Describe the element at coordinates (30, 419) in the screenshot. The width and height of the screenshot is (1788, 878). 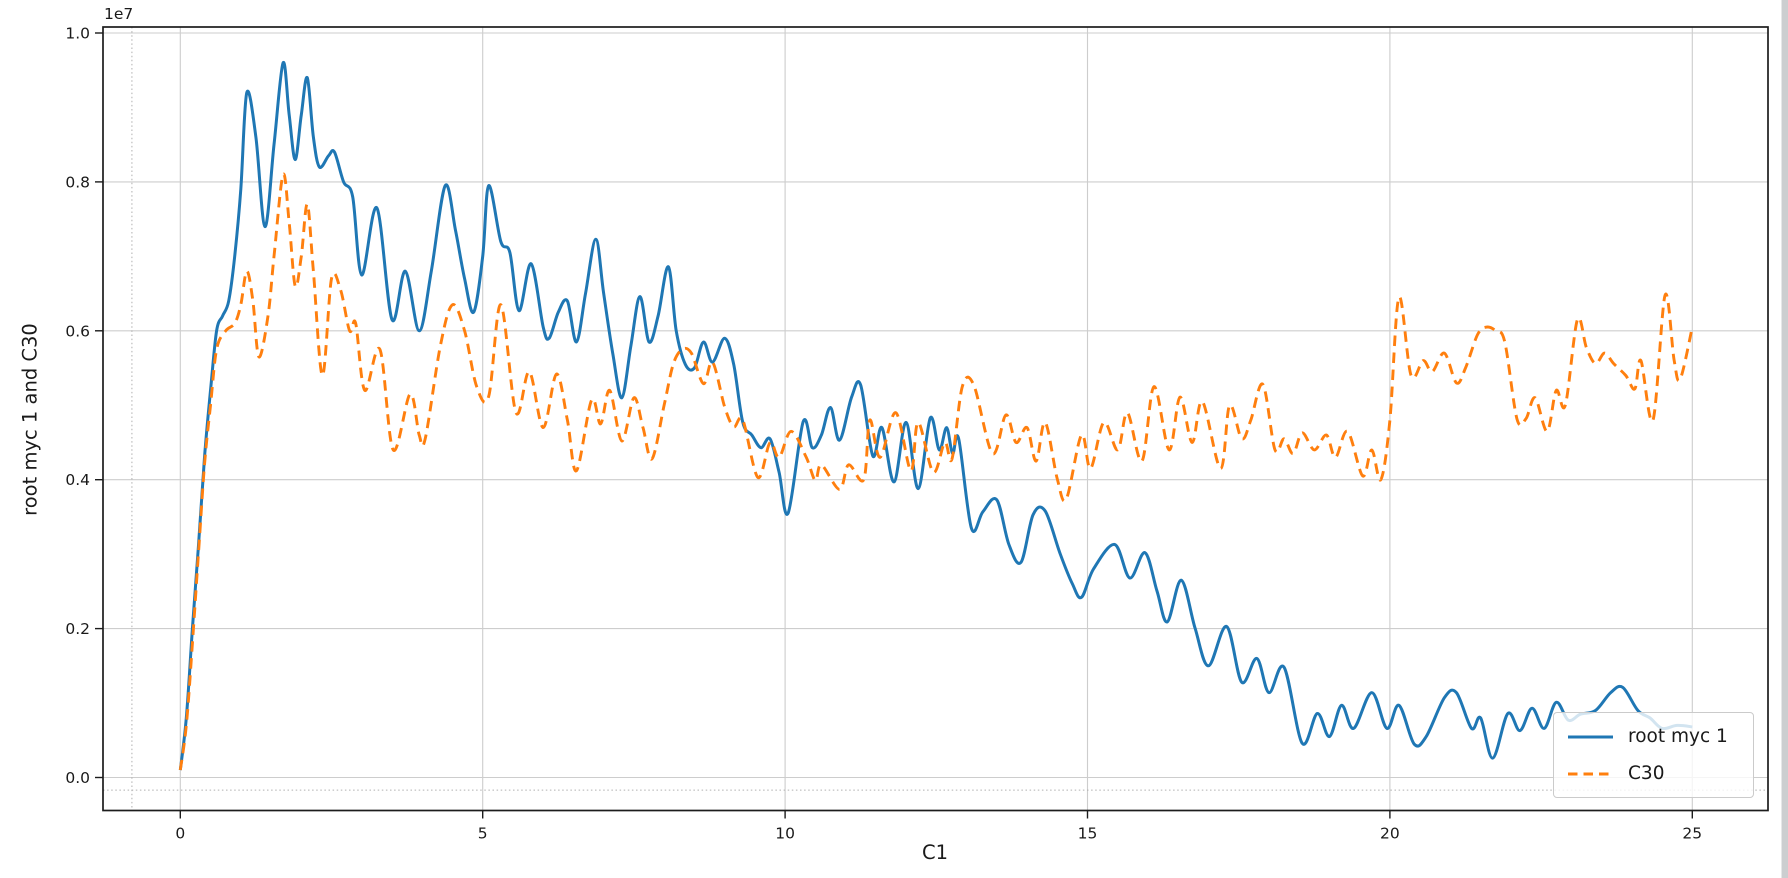
I see `y-axis-label: root myc 1 and C30` at that location.